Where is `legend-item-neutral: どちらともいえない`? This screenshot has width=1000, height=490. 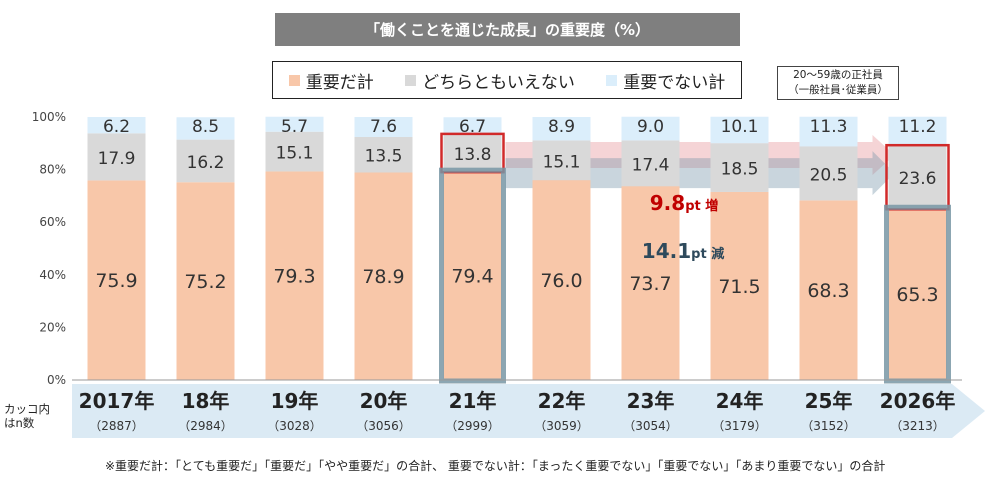
legend-item-neutral: どちらともいえない is located at coordinates (490, 80).